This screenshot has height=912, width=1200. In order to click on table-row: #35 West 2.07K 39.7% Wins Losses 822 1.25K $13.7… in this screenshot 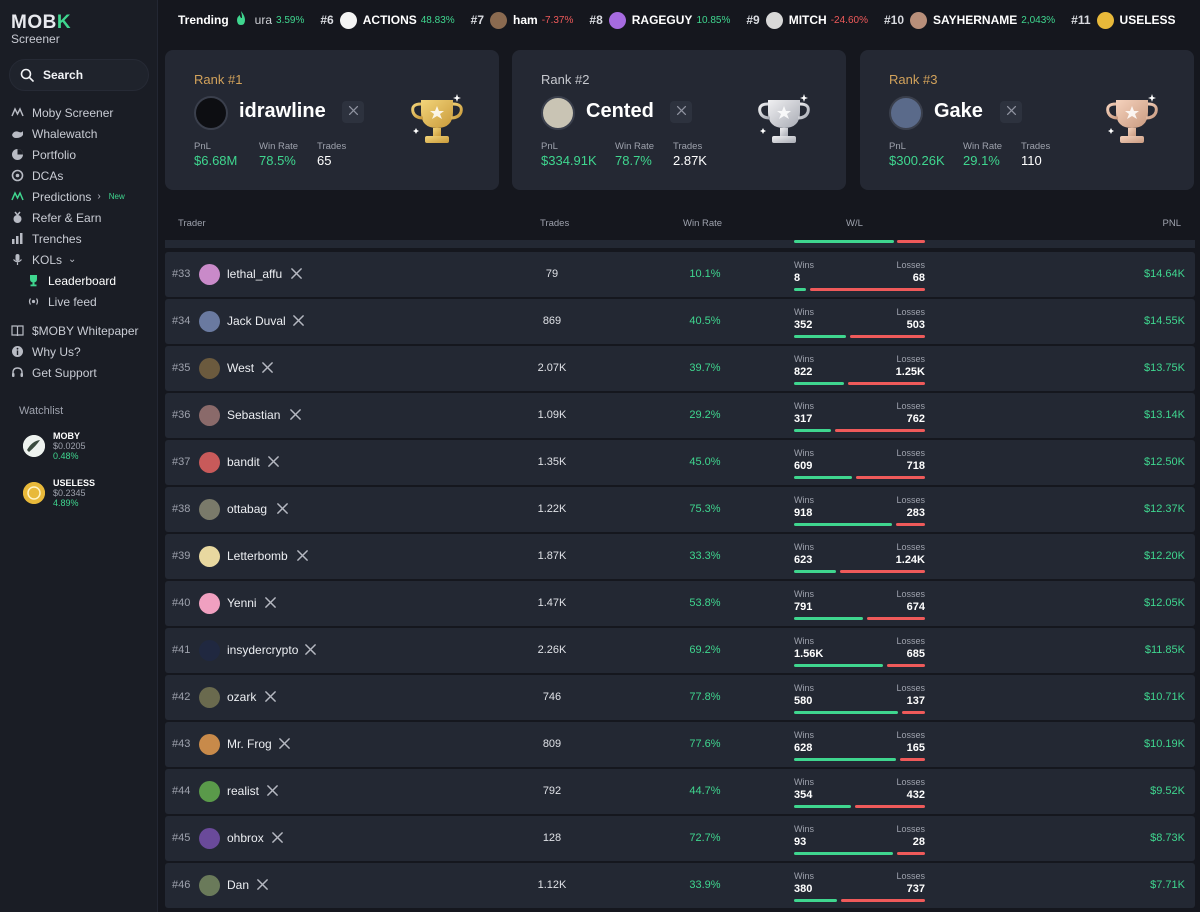, I will do `click(680, 368)`.